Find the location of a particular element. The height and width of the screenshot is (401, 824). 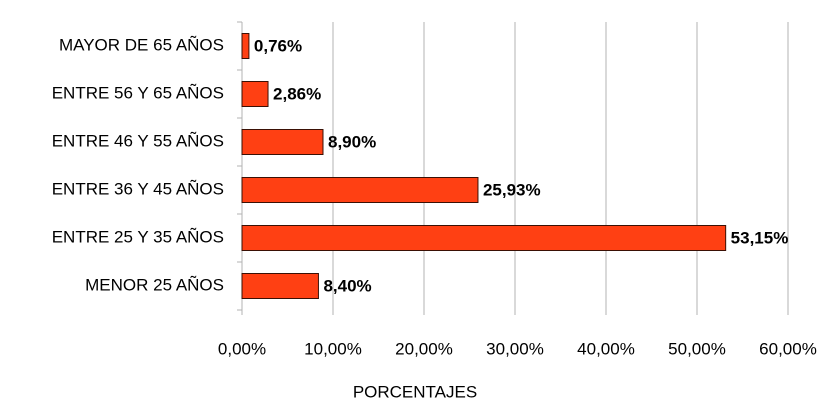

x-tick-label: 40,00% is located at coordinates (606, 348).